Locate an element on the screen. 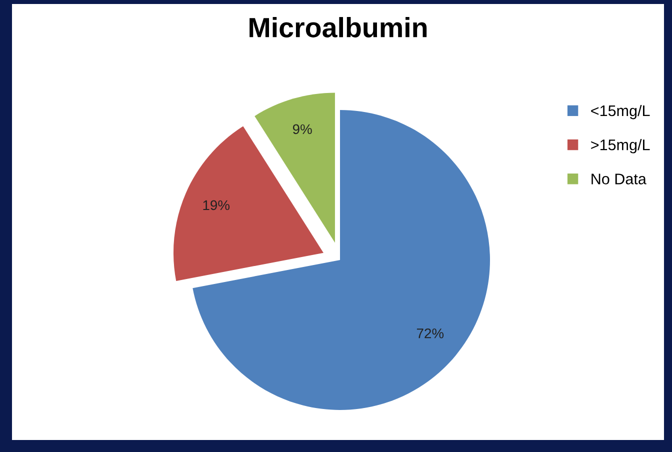 The width and height of the screenshot is (672, 452). chart-title: Microalbumin is located at coordinates (338, 27).